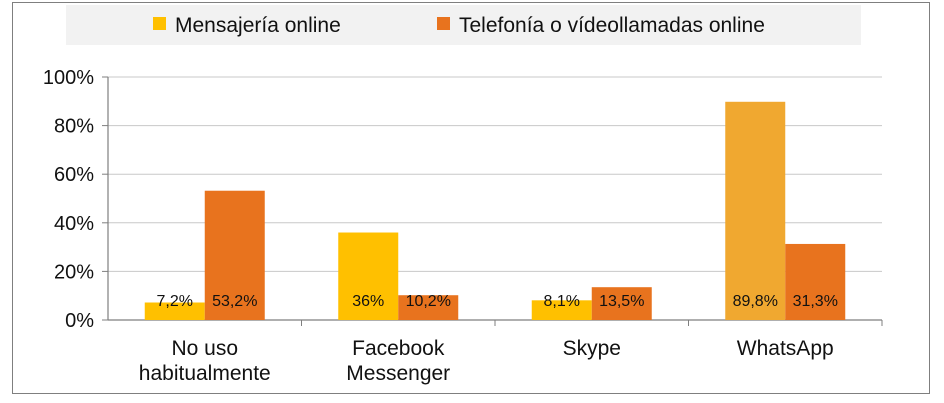 Image resolution: width=944 pixels, height=403 pixels. Describe the element at coordinates (74, 224) in the screenshot. I see `y-tick-label: 40%` at that location.